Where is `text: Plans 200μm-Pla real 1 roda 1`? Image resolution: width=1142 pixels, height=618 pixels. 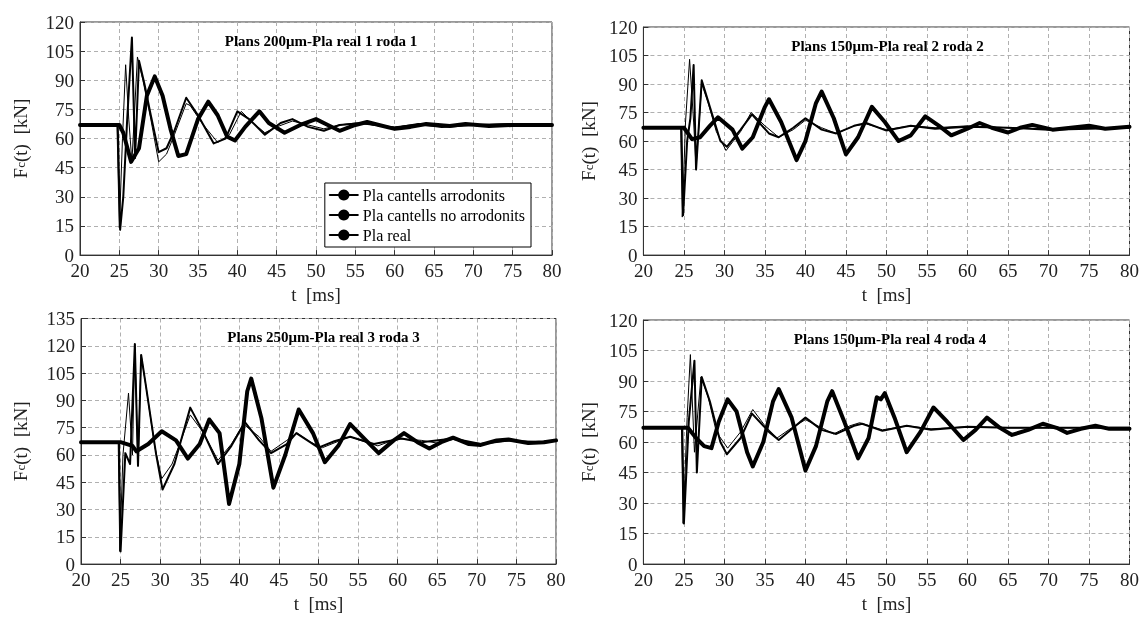 text: Plans 200μm-Pla real 1 roda 1 is located at coordinates (321, 40).